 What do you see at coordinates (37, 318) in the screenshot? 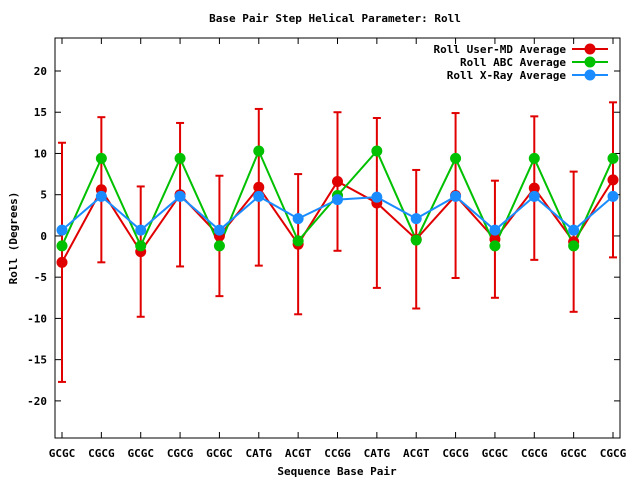
I see `y-tick-label: -10` at bounding box center [37, 318].